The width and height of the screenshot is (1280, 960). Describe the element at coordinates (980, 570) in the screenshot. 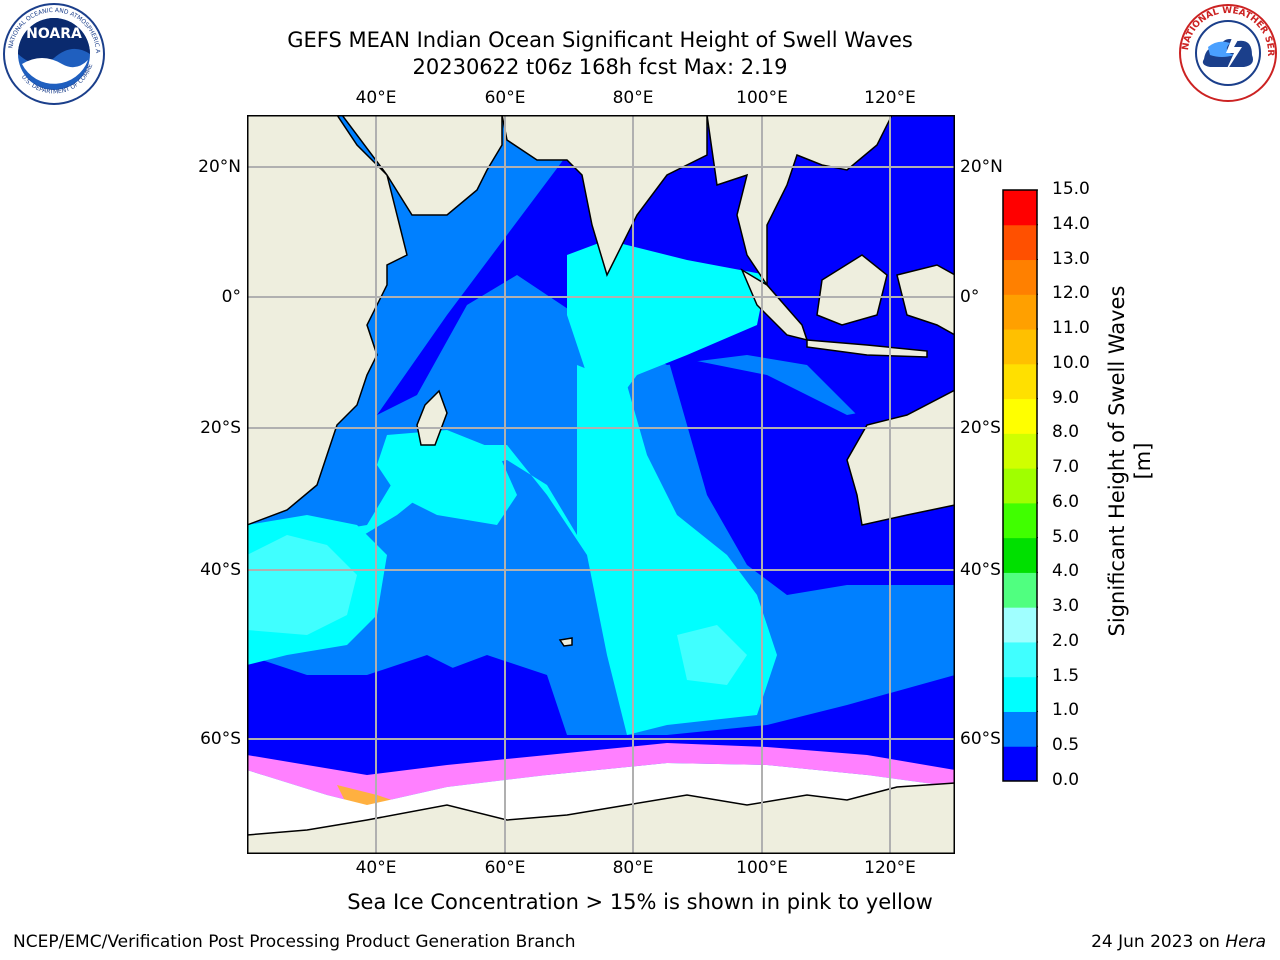

I see `lat-label-right-40S: 40°S` at that location.